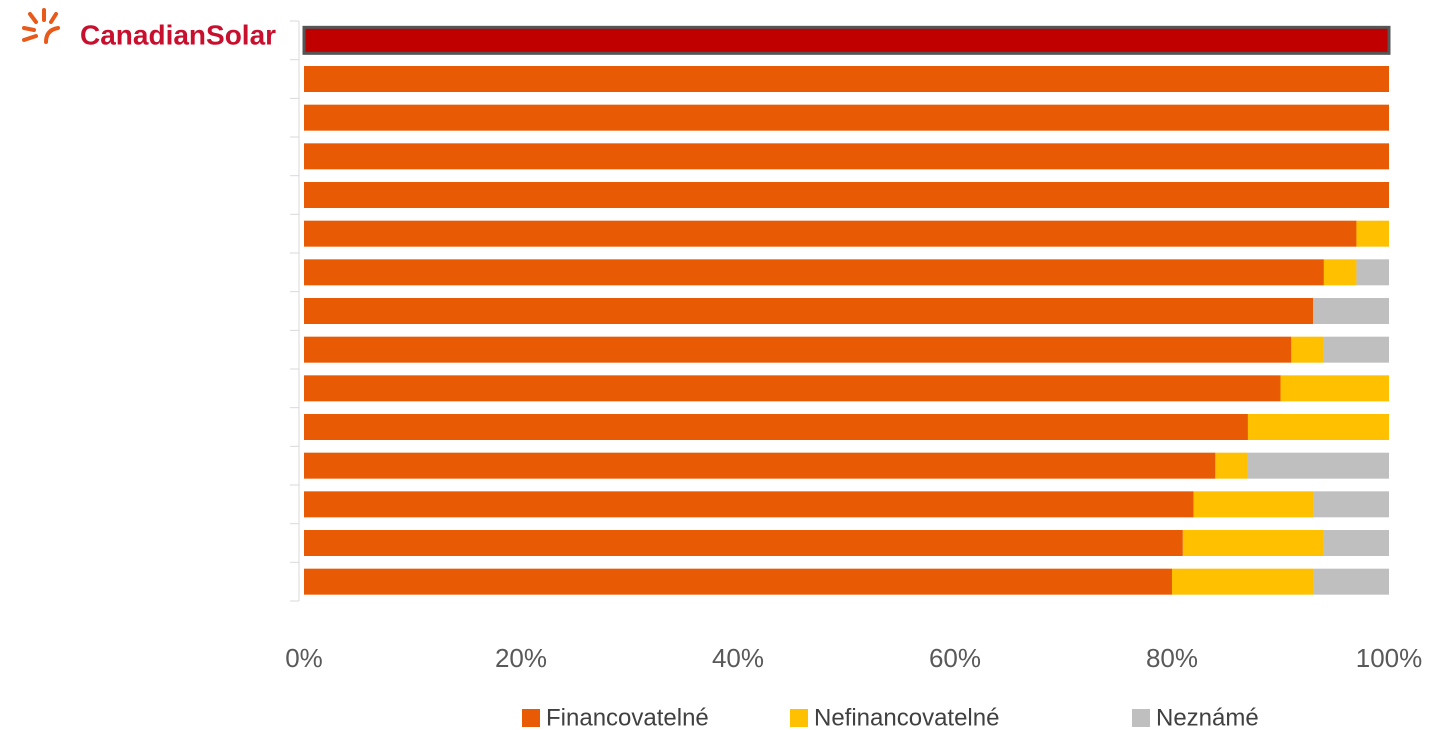 This screenshot has height=730, width=1453. I want to click on x-tick-label: 100%, so click(1389, 658).